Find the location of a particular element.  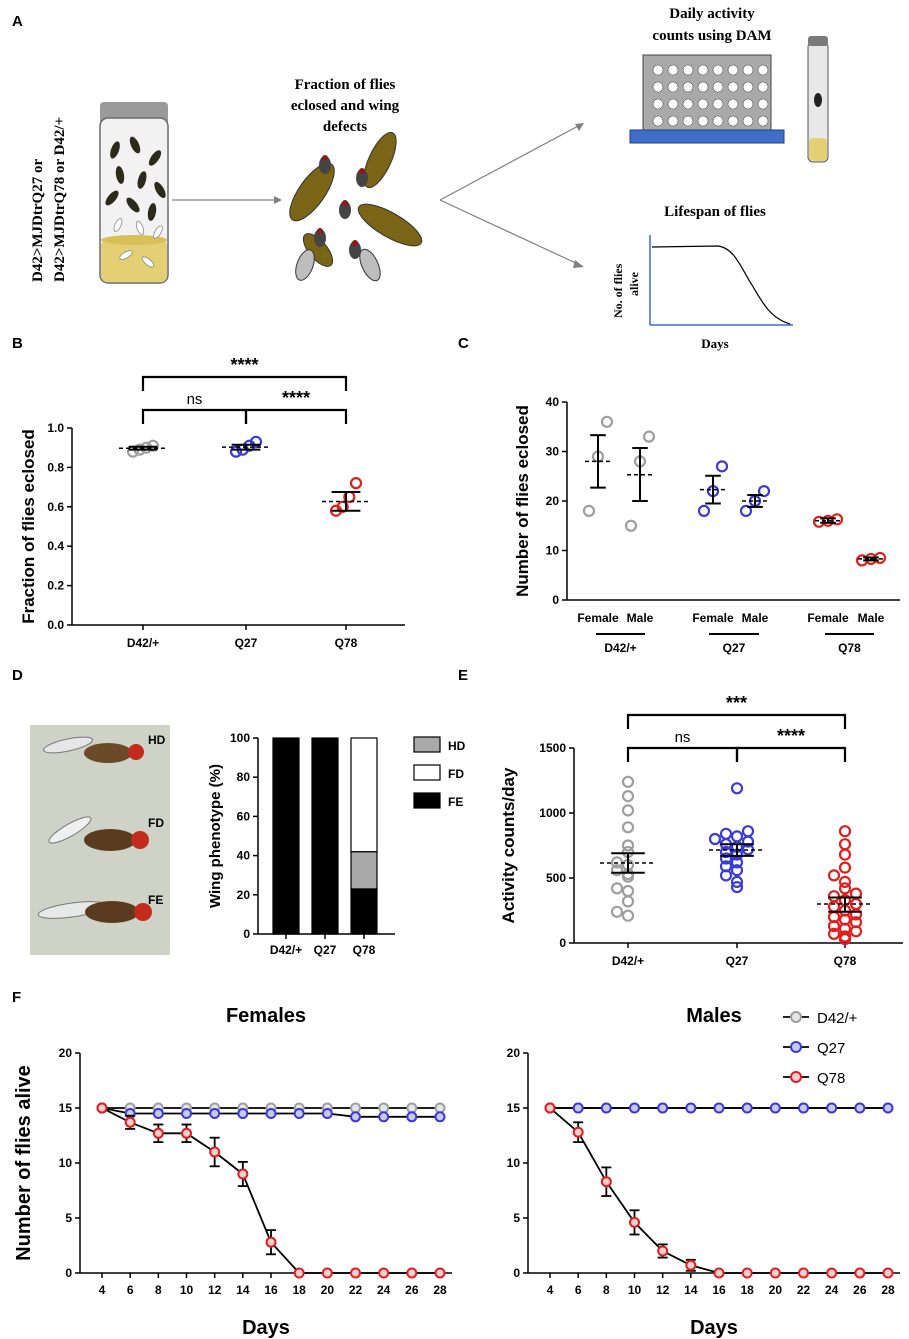

y-tick-label: 500 is located at coordinates (556, 878).